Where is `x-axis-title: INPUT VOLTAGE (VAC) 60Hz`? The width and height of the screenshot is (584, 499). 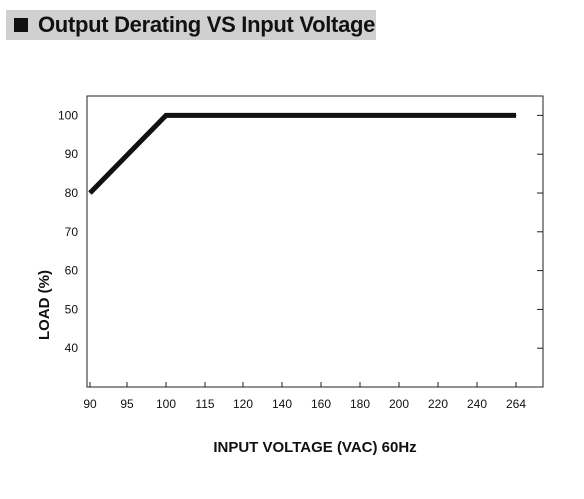 x-axis-title: INPUT VOLTAGE (VAC) 60Hz is located at coordinates (314, 447).